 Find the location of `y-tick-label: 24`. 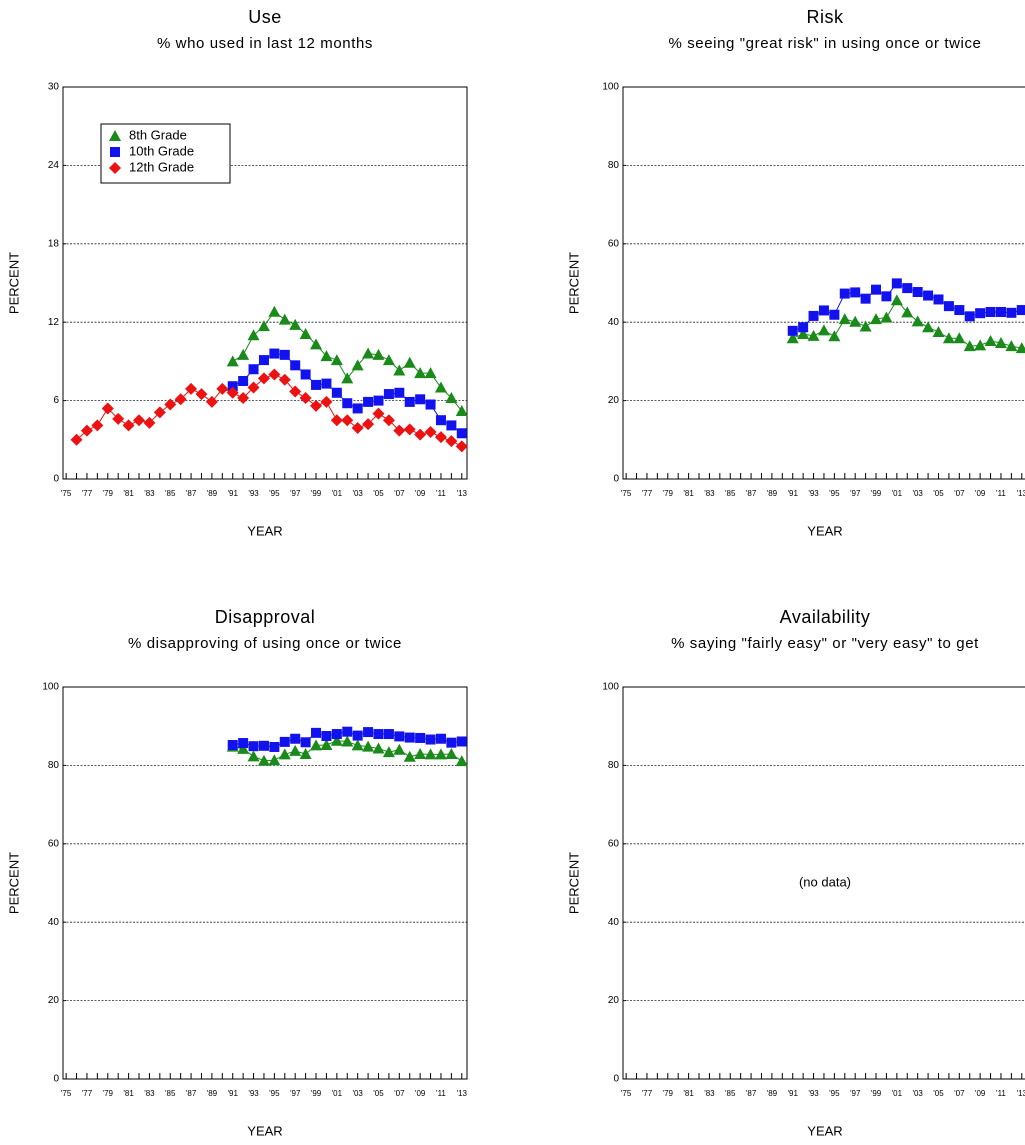

y-tick-label: 24 is located at coordinates (54, 165).